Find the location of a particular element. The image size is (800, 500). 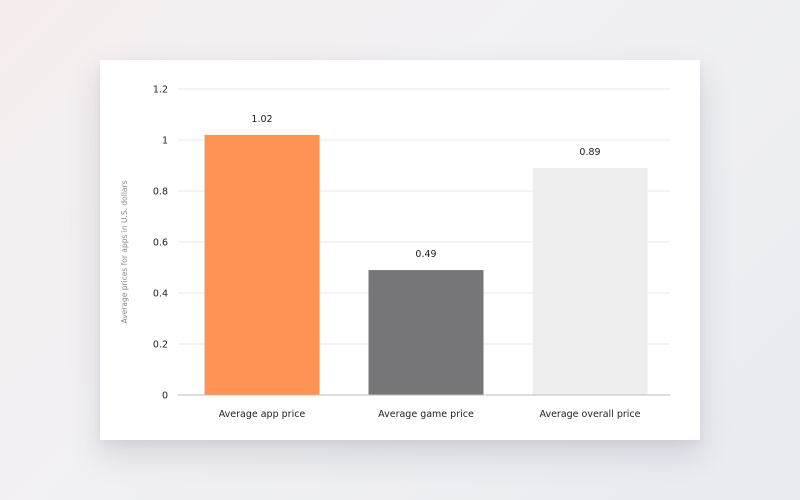

y-tick-label: 0.4 is located at coordinates (160, 294).